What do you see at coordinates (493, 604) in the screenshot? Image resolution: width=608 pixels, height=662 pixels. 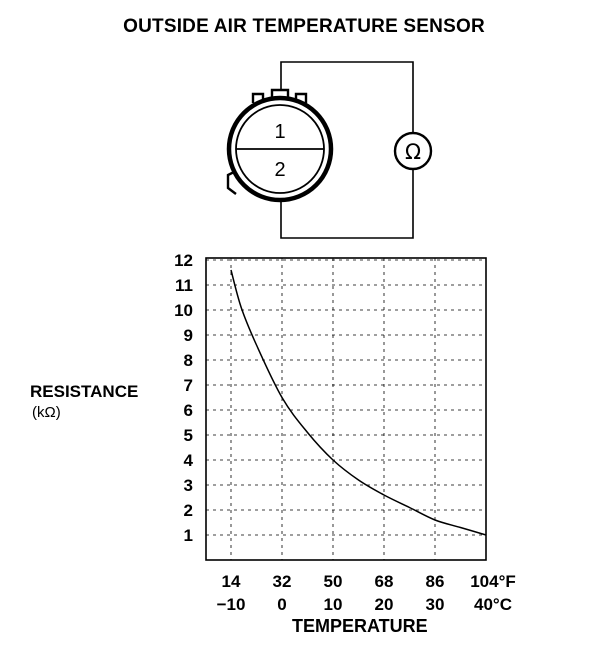 I see `x-tick-label-celsius: 40°C` at bounding box center [493, 604].